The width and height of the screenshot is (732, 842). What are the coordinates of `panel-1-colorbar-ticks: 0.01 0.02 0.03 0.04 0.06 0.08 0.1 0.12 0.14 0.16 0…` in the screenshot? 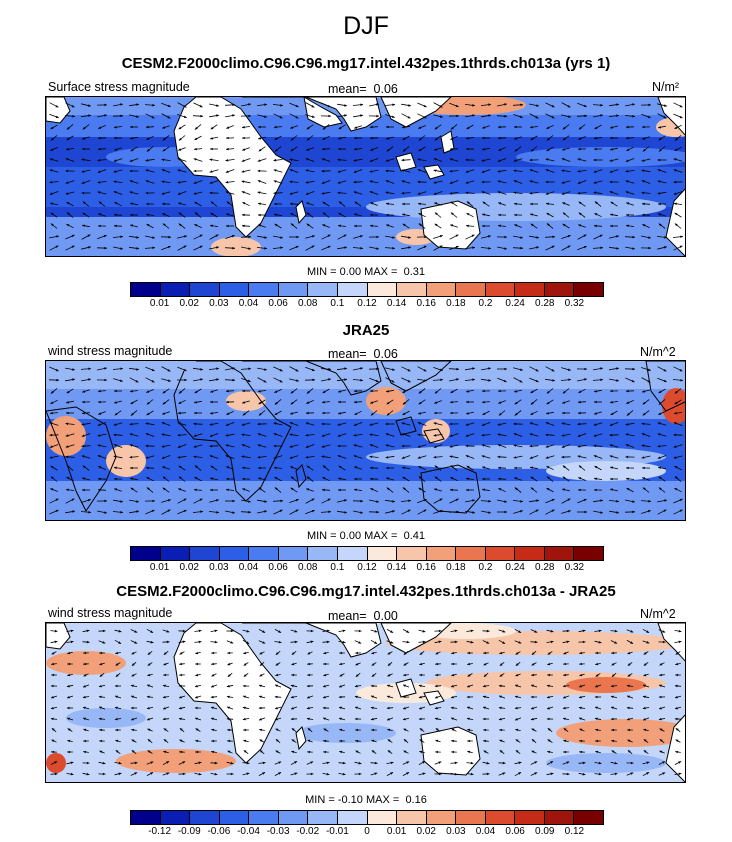 It's located at (367, 304).